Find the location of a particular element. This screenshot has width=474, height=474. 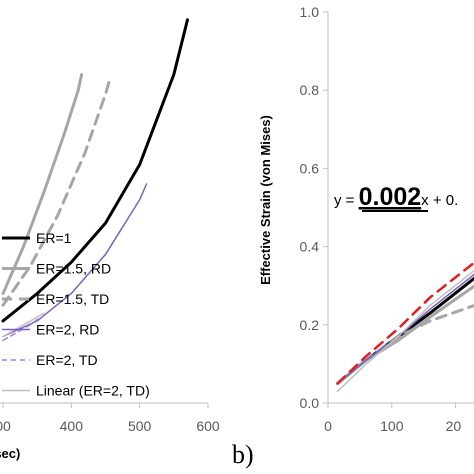

panel-b-x-tick-label: 100 is located at coordinates (392, 426).